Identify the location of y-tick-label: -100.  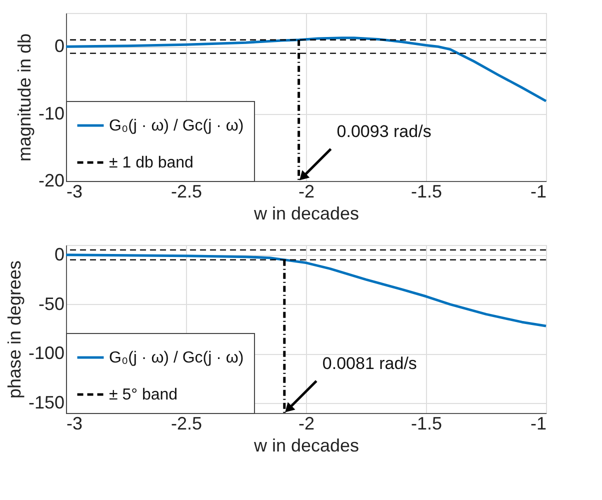
(46, 353).